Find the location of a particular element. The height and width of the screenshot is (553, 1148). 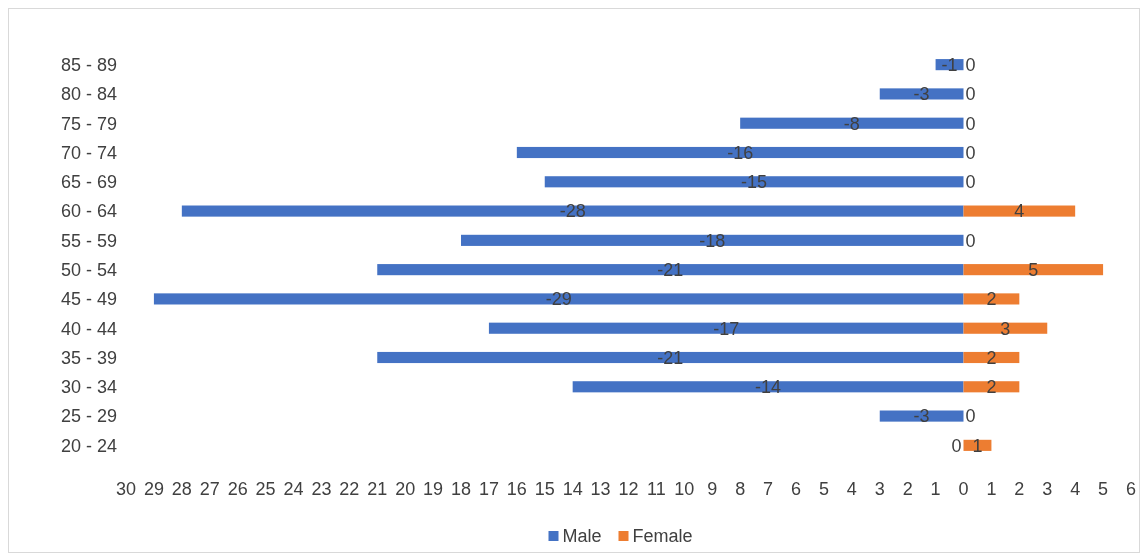

data-label: 5 is located at coordinates (1033, 269).